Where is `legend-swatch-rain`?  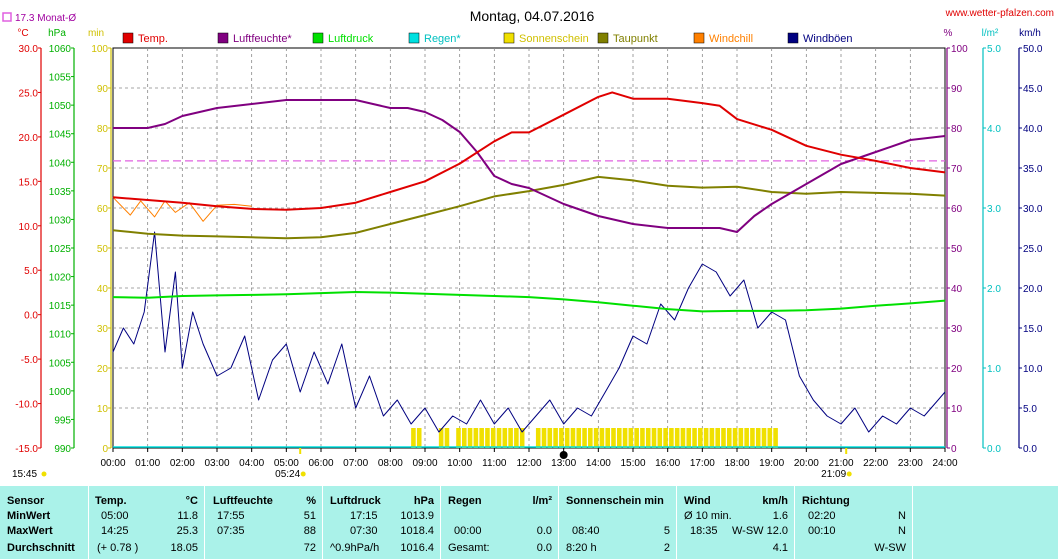 legend-swatch-rain is located at coordinates (414, 38).